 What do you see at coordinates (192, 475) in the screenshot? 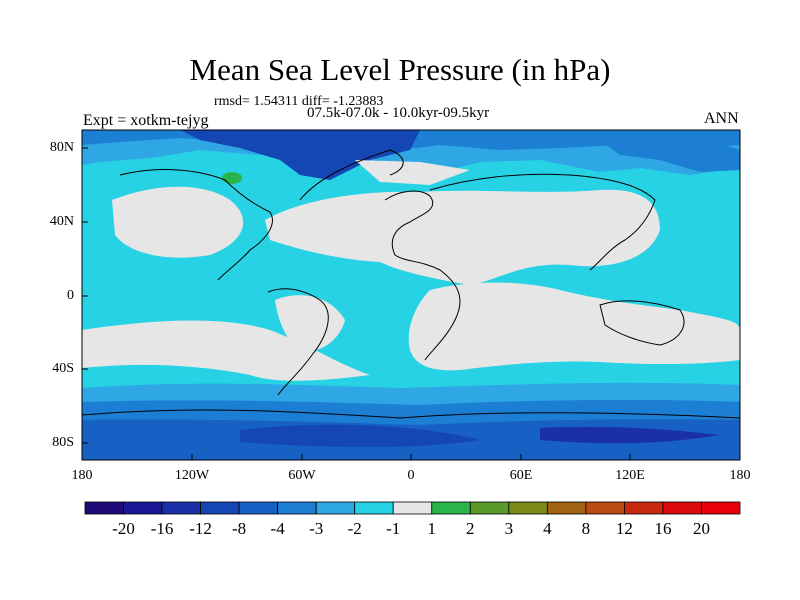
I see `lon-tick-label: 120W` at bounding box center [192, 475].